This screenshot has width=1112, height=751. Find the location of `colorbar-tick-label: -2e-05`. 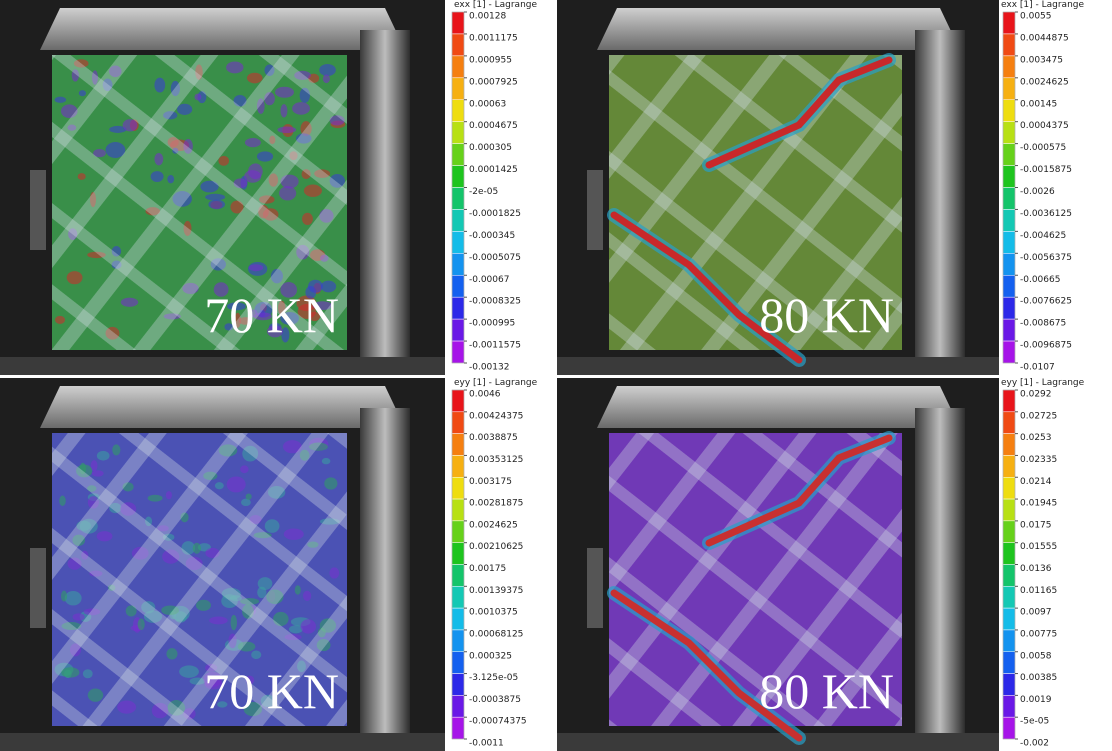

colorbar-tick-label: -2e-05 is located at coordinates (483, 192).